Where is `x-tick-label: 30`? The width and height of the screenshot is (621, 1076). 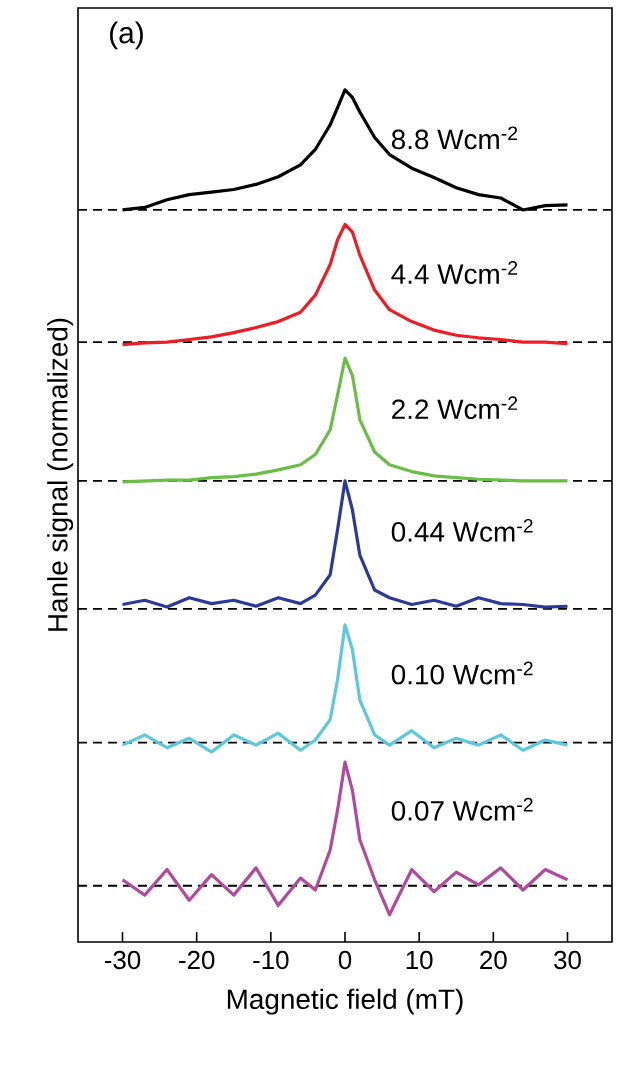
x-tick-label: 30 is located at coordinates (567, 960).